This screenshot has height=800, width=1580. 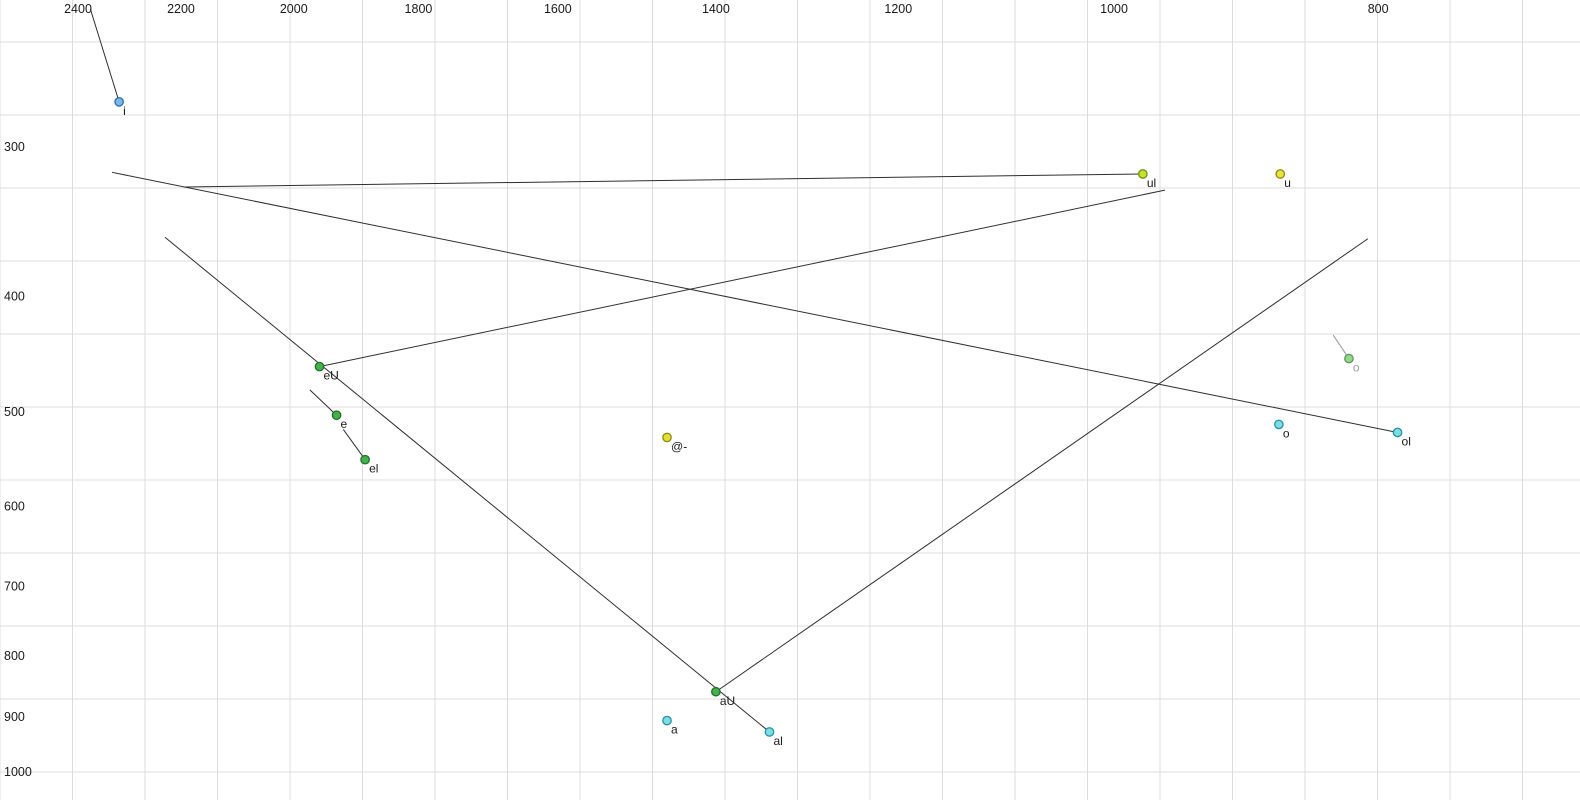 I want to click on glide-line-el, so click(x=354, y=444).